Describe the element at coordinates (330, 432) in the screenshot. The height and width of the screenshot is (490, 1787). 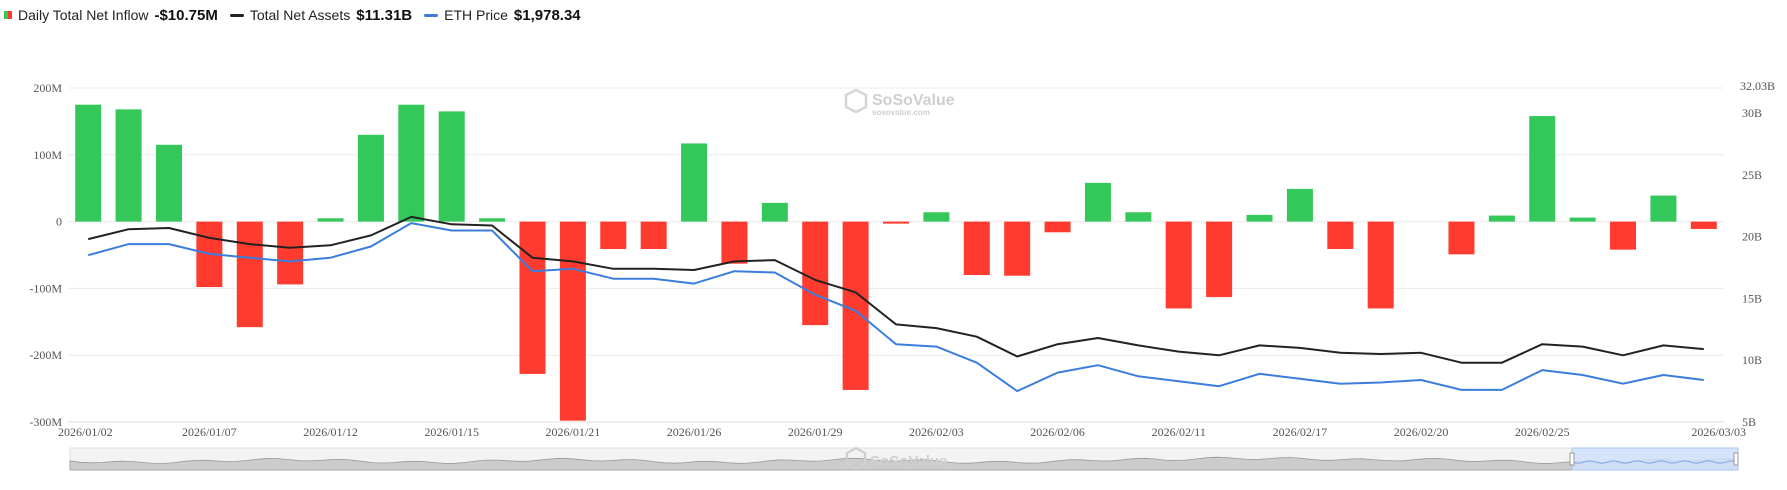
I see `x-tick-label: 2026/01/12` at that location.